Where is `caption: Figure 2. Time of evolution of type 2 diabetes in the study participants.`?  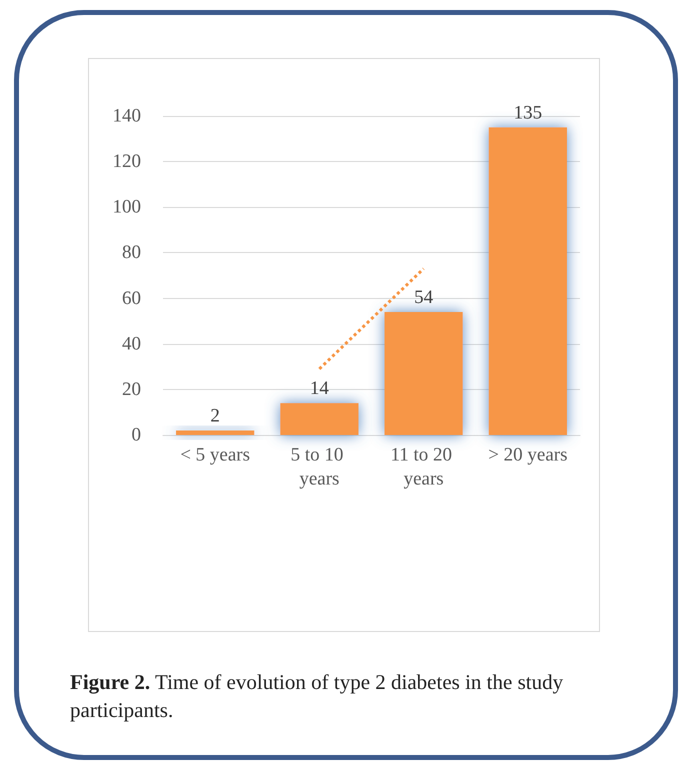 caption: Figure 2. Time of evolution of type 2 diabetes in the study participants. is located at coordinates (317, 696).